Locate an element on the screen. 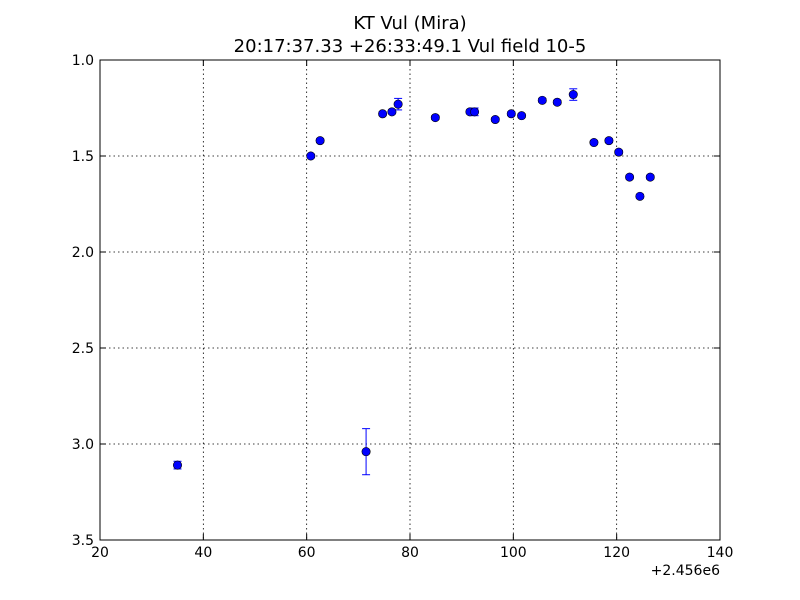 The width and height of the screenshot is (800, 600). x-tick-label: 100 is located at coordinates (513, 553).